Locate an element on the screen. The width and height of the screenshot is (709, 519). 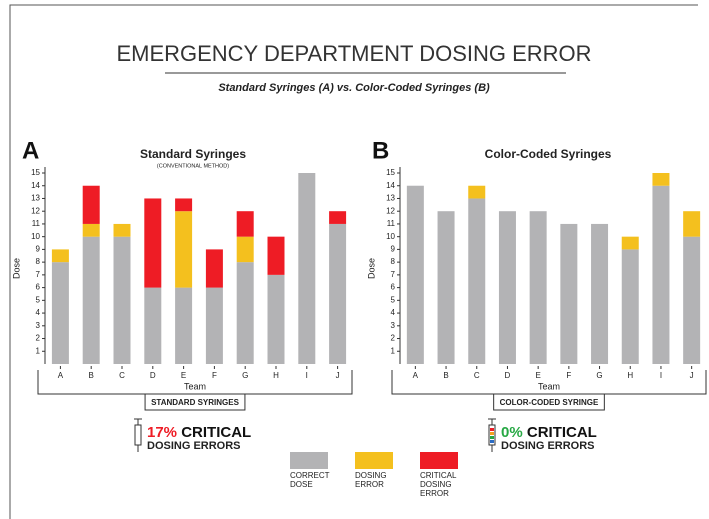
syringe-icon is located at coordinates (138, 435).